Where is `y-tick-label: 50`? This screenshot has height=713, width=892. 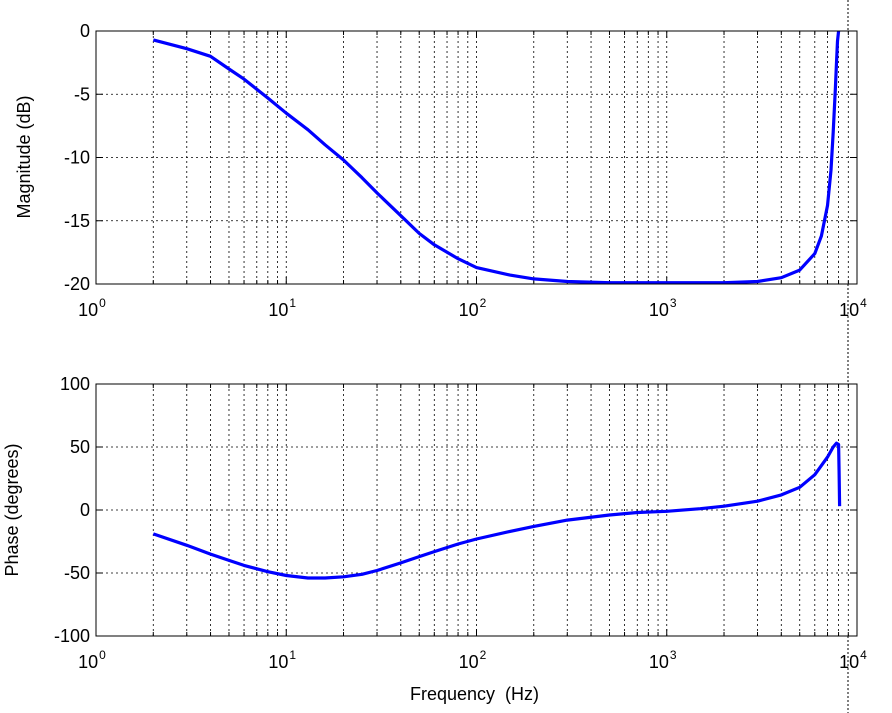
y-tick-label: 50 is located at coordinates (80, 447).